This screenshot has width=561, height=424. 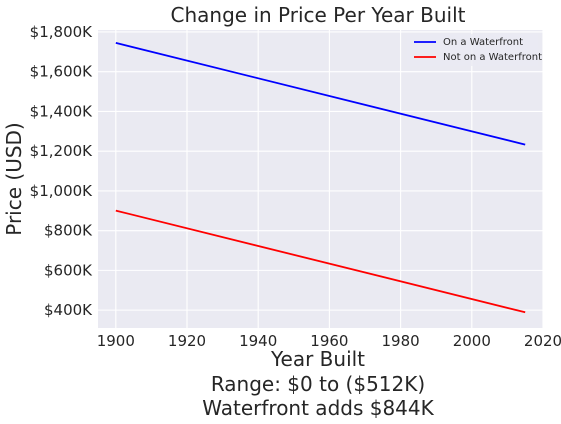 I want to click on y-tick-label-1200: $1,200K, so click(x=61, y=151).